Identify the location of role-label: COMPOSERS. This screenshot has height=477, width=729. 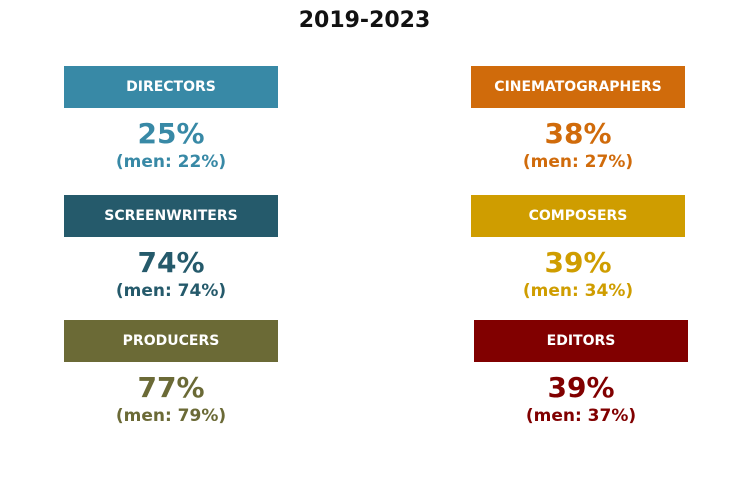
(578, 216).